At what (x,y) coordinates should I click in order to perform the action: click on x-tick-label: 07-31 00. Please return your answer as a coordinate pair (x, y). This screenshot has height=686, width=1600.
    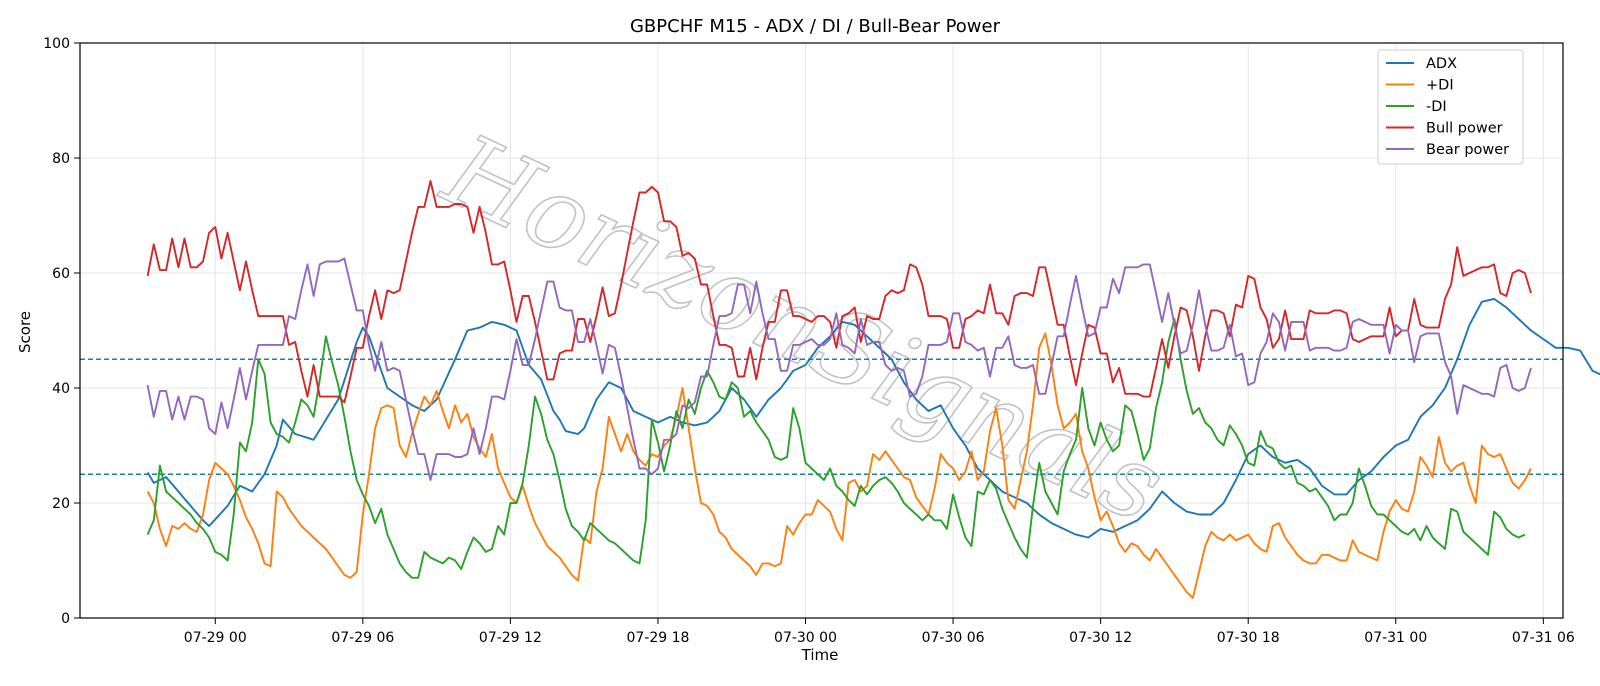
    Looking at the image, I should click on (1395, 638).